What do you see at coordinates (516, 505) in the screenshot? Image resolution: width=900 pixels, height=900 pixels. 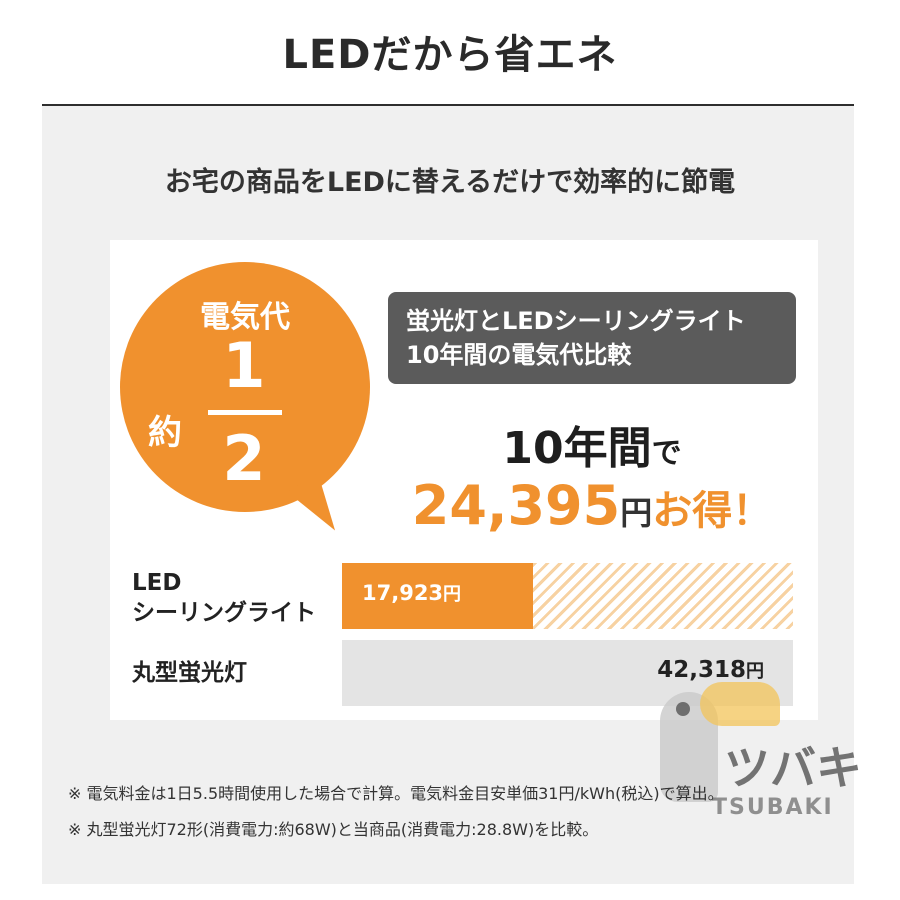 I see `savings-value: 24,395` at bounding box center [516, 505].